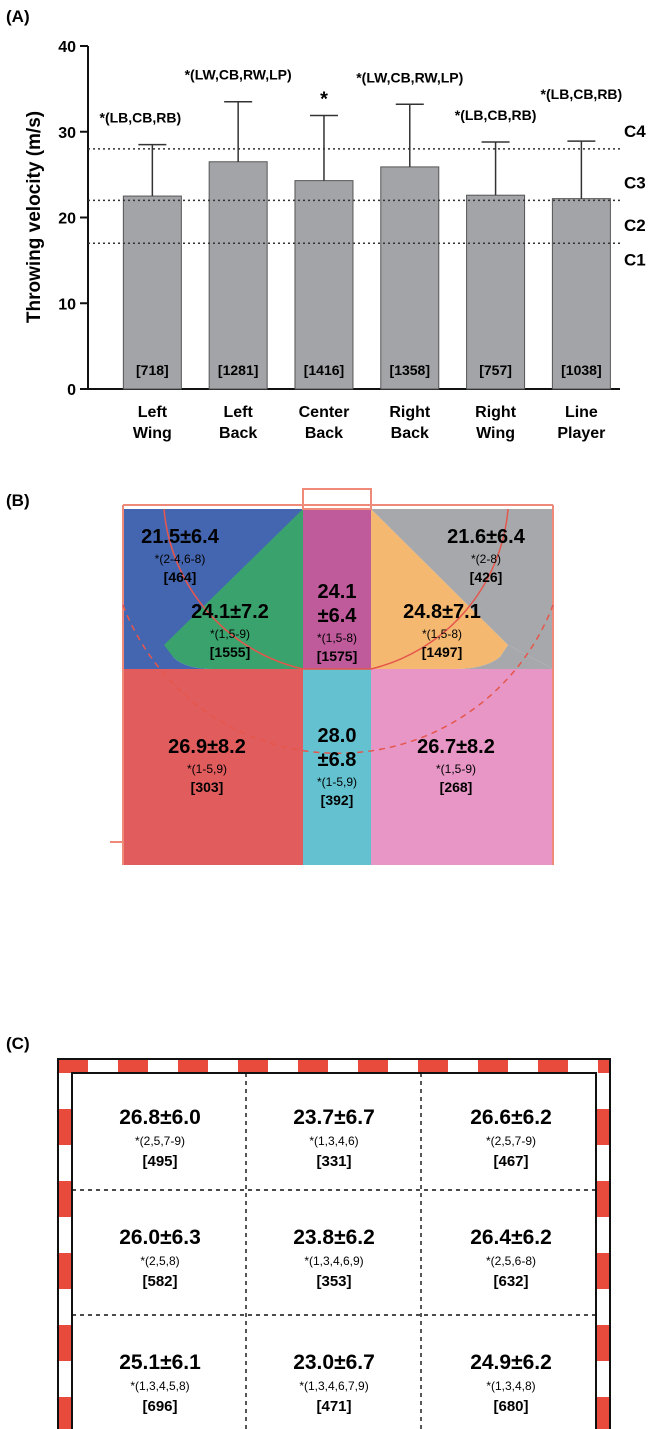 The height and width of the screenshot is (1429, 665). Describe the element at coordinates (67, 133) in the screenshot. I see `y-tick-label: 30` at that location.